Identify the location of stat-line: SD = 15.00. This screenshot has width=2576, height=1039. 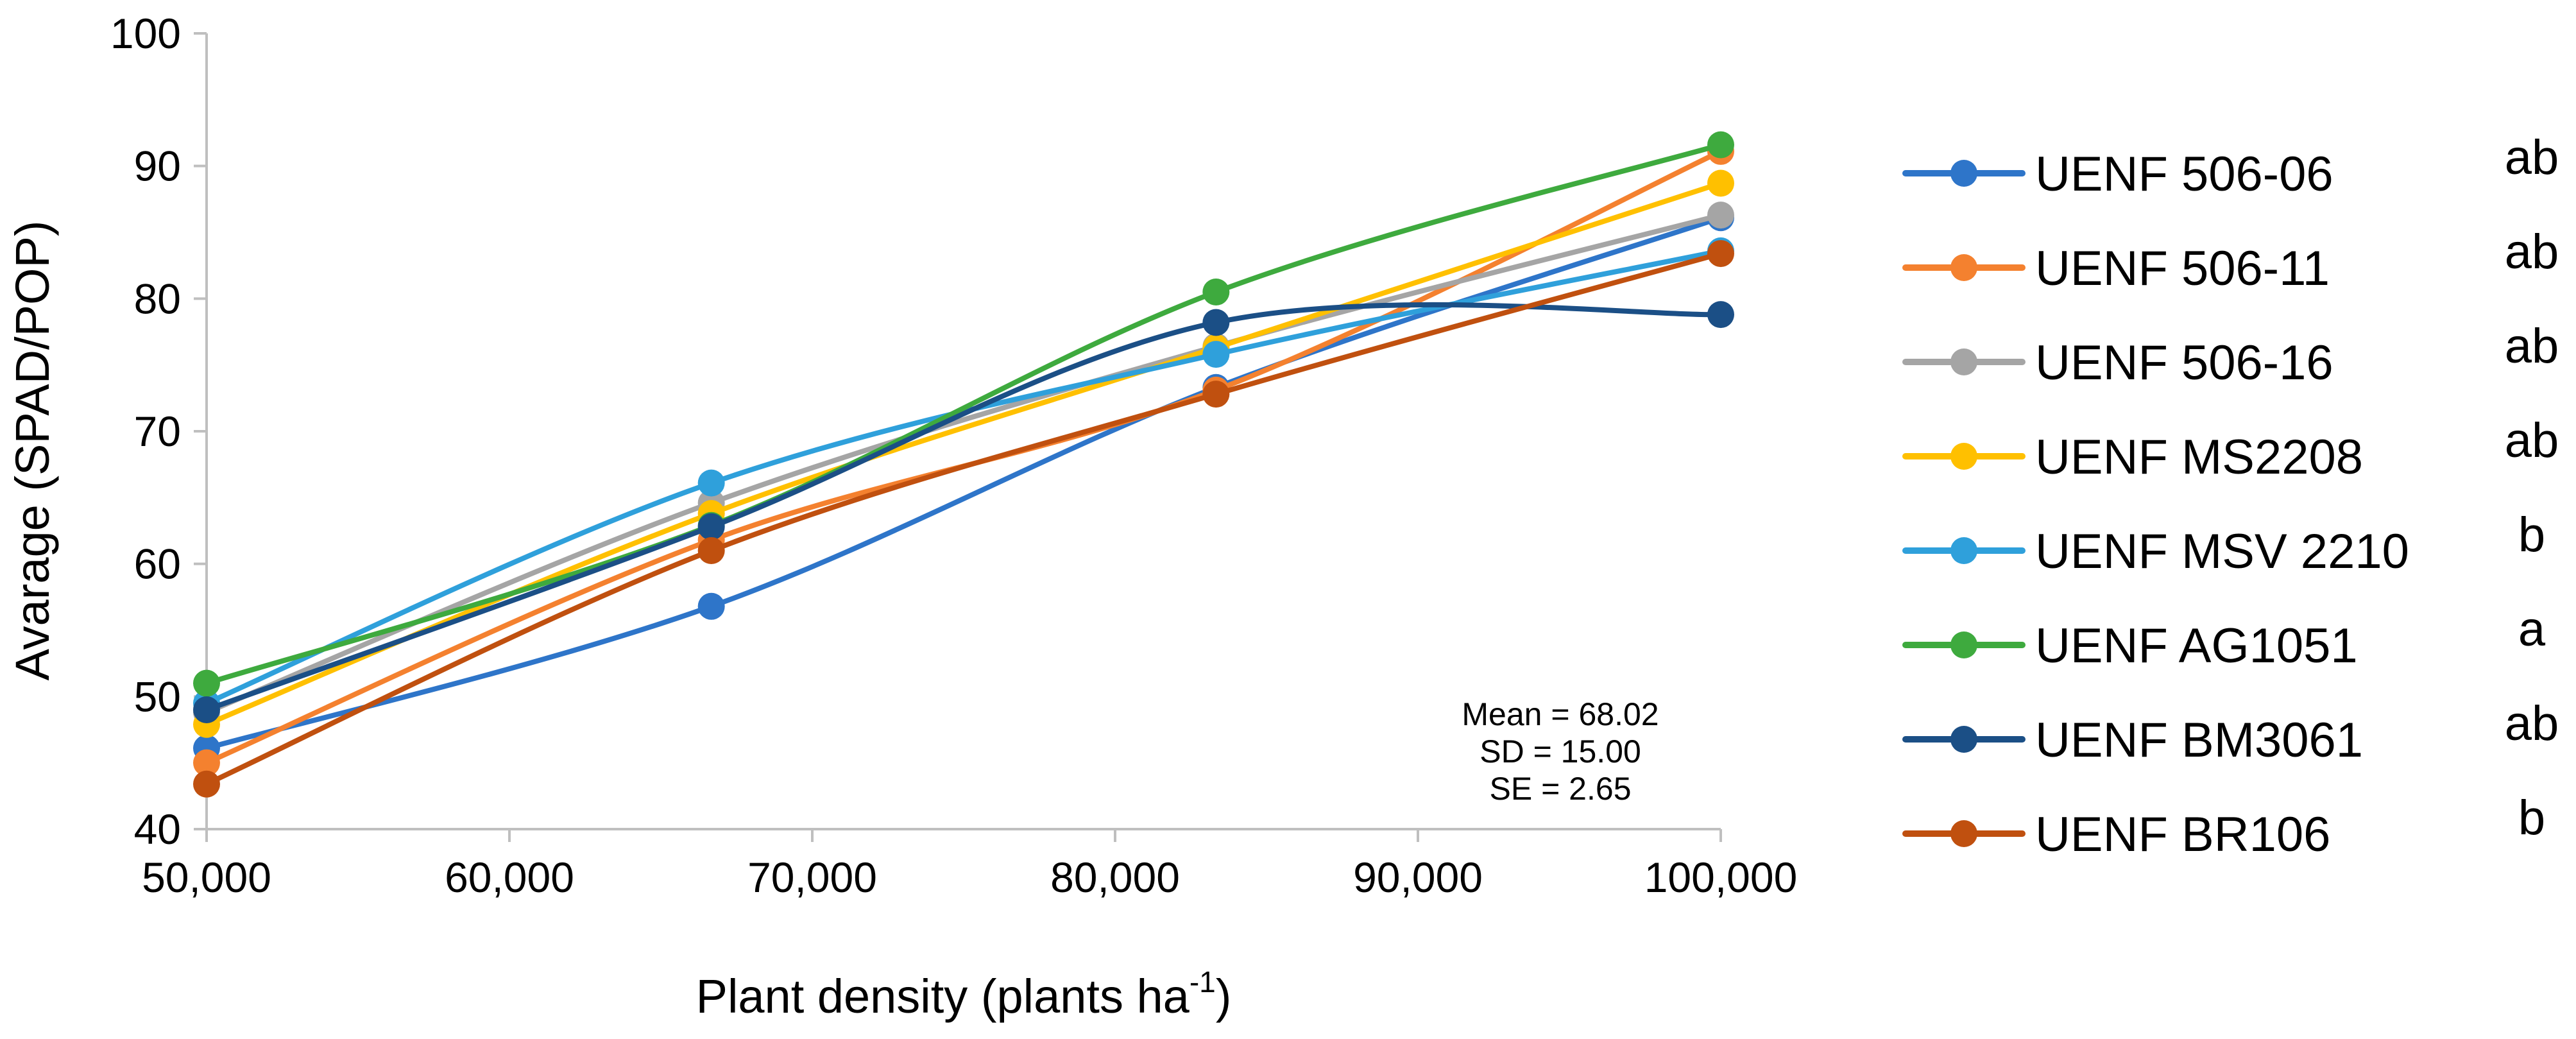
(1560, 751).